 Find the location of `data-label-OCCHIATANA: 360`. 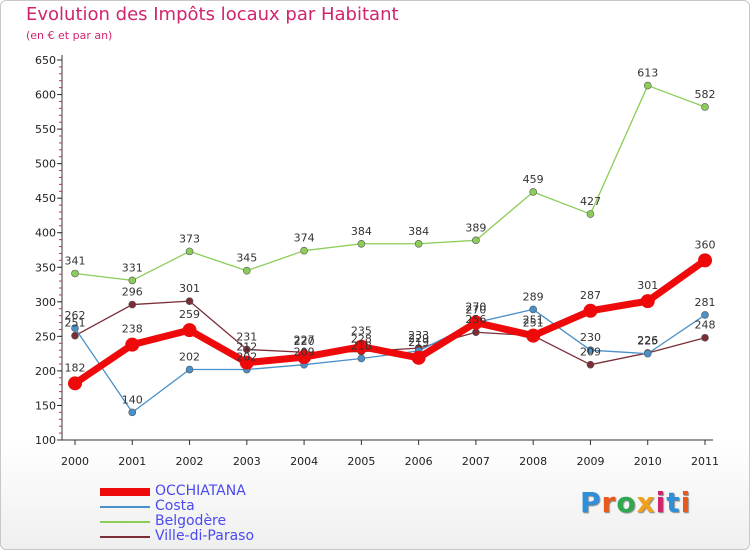

data-label-OCCHIATANA: 360 is located at coordinates (705, 244).